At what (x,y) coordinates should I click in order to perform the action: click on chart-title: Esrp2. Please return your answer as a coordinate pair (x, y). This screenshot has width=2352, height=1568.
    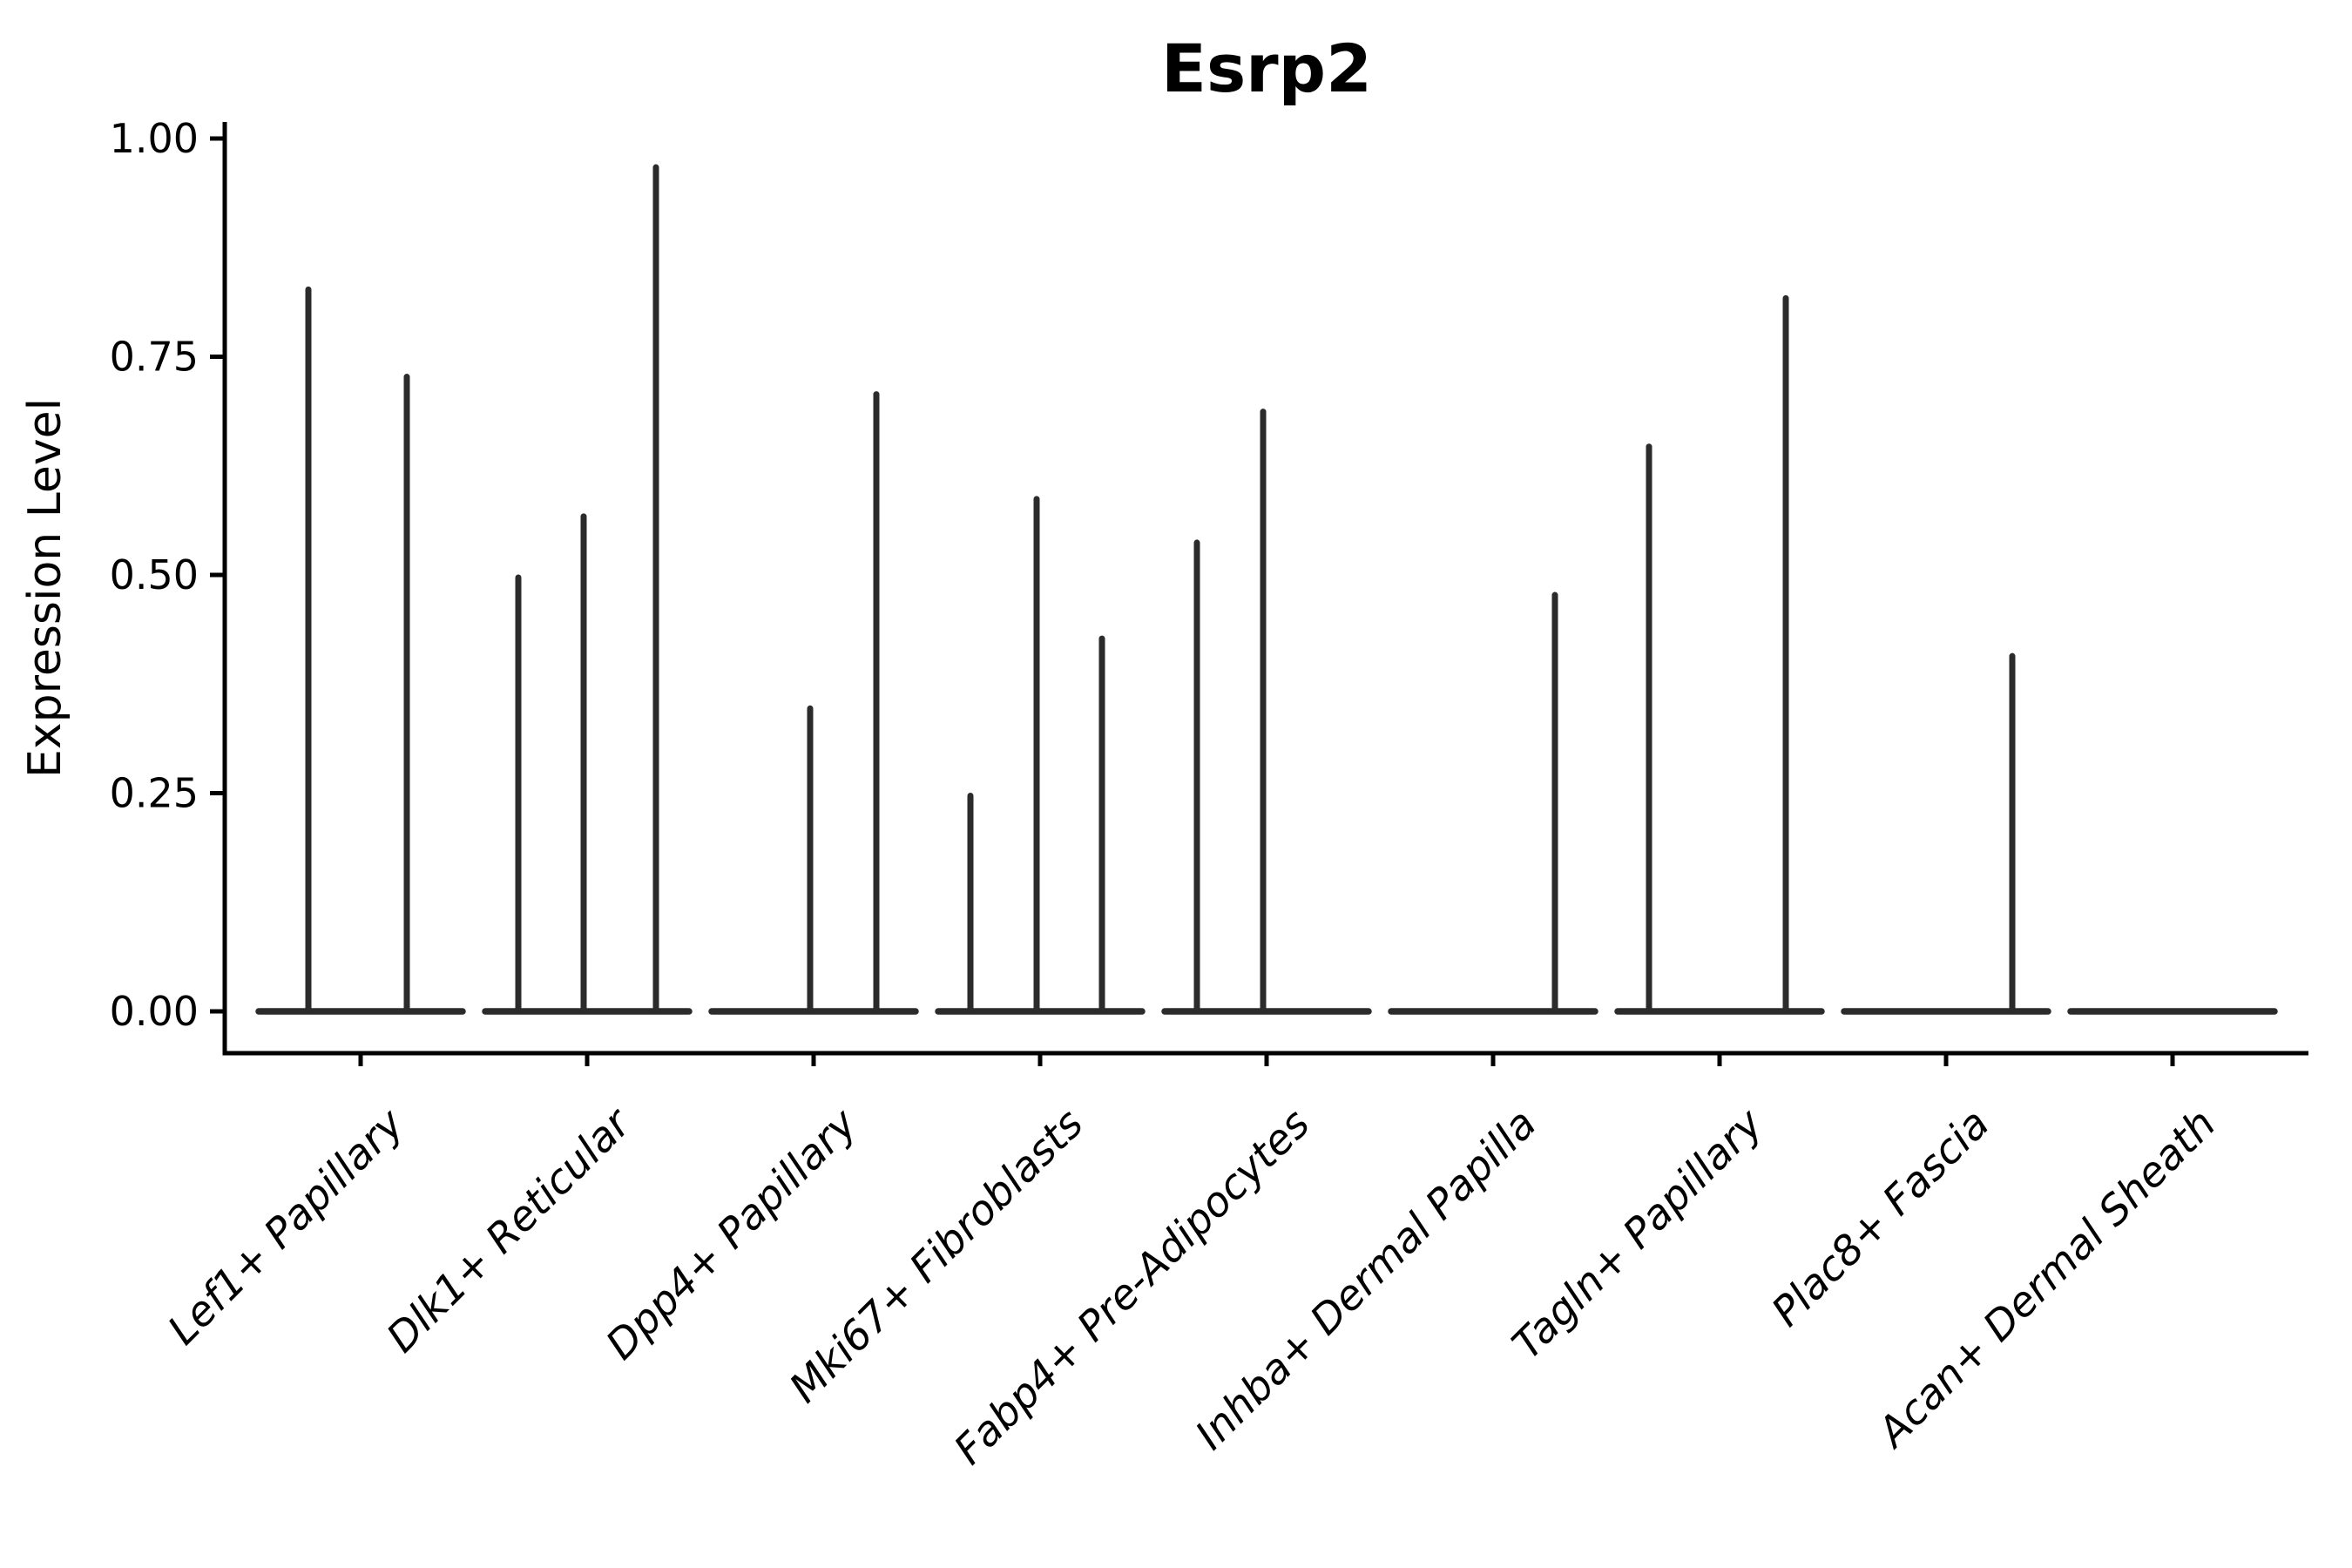
    Looking at the image, I should click on (1266, 68).